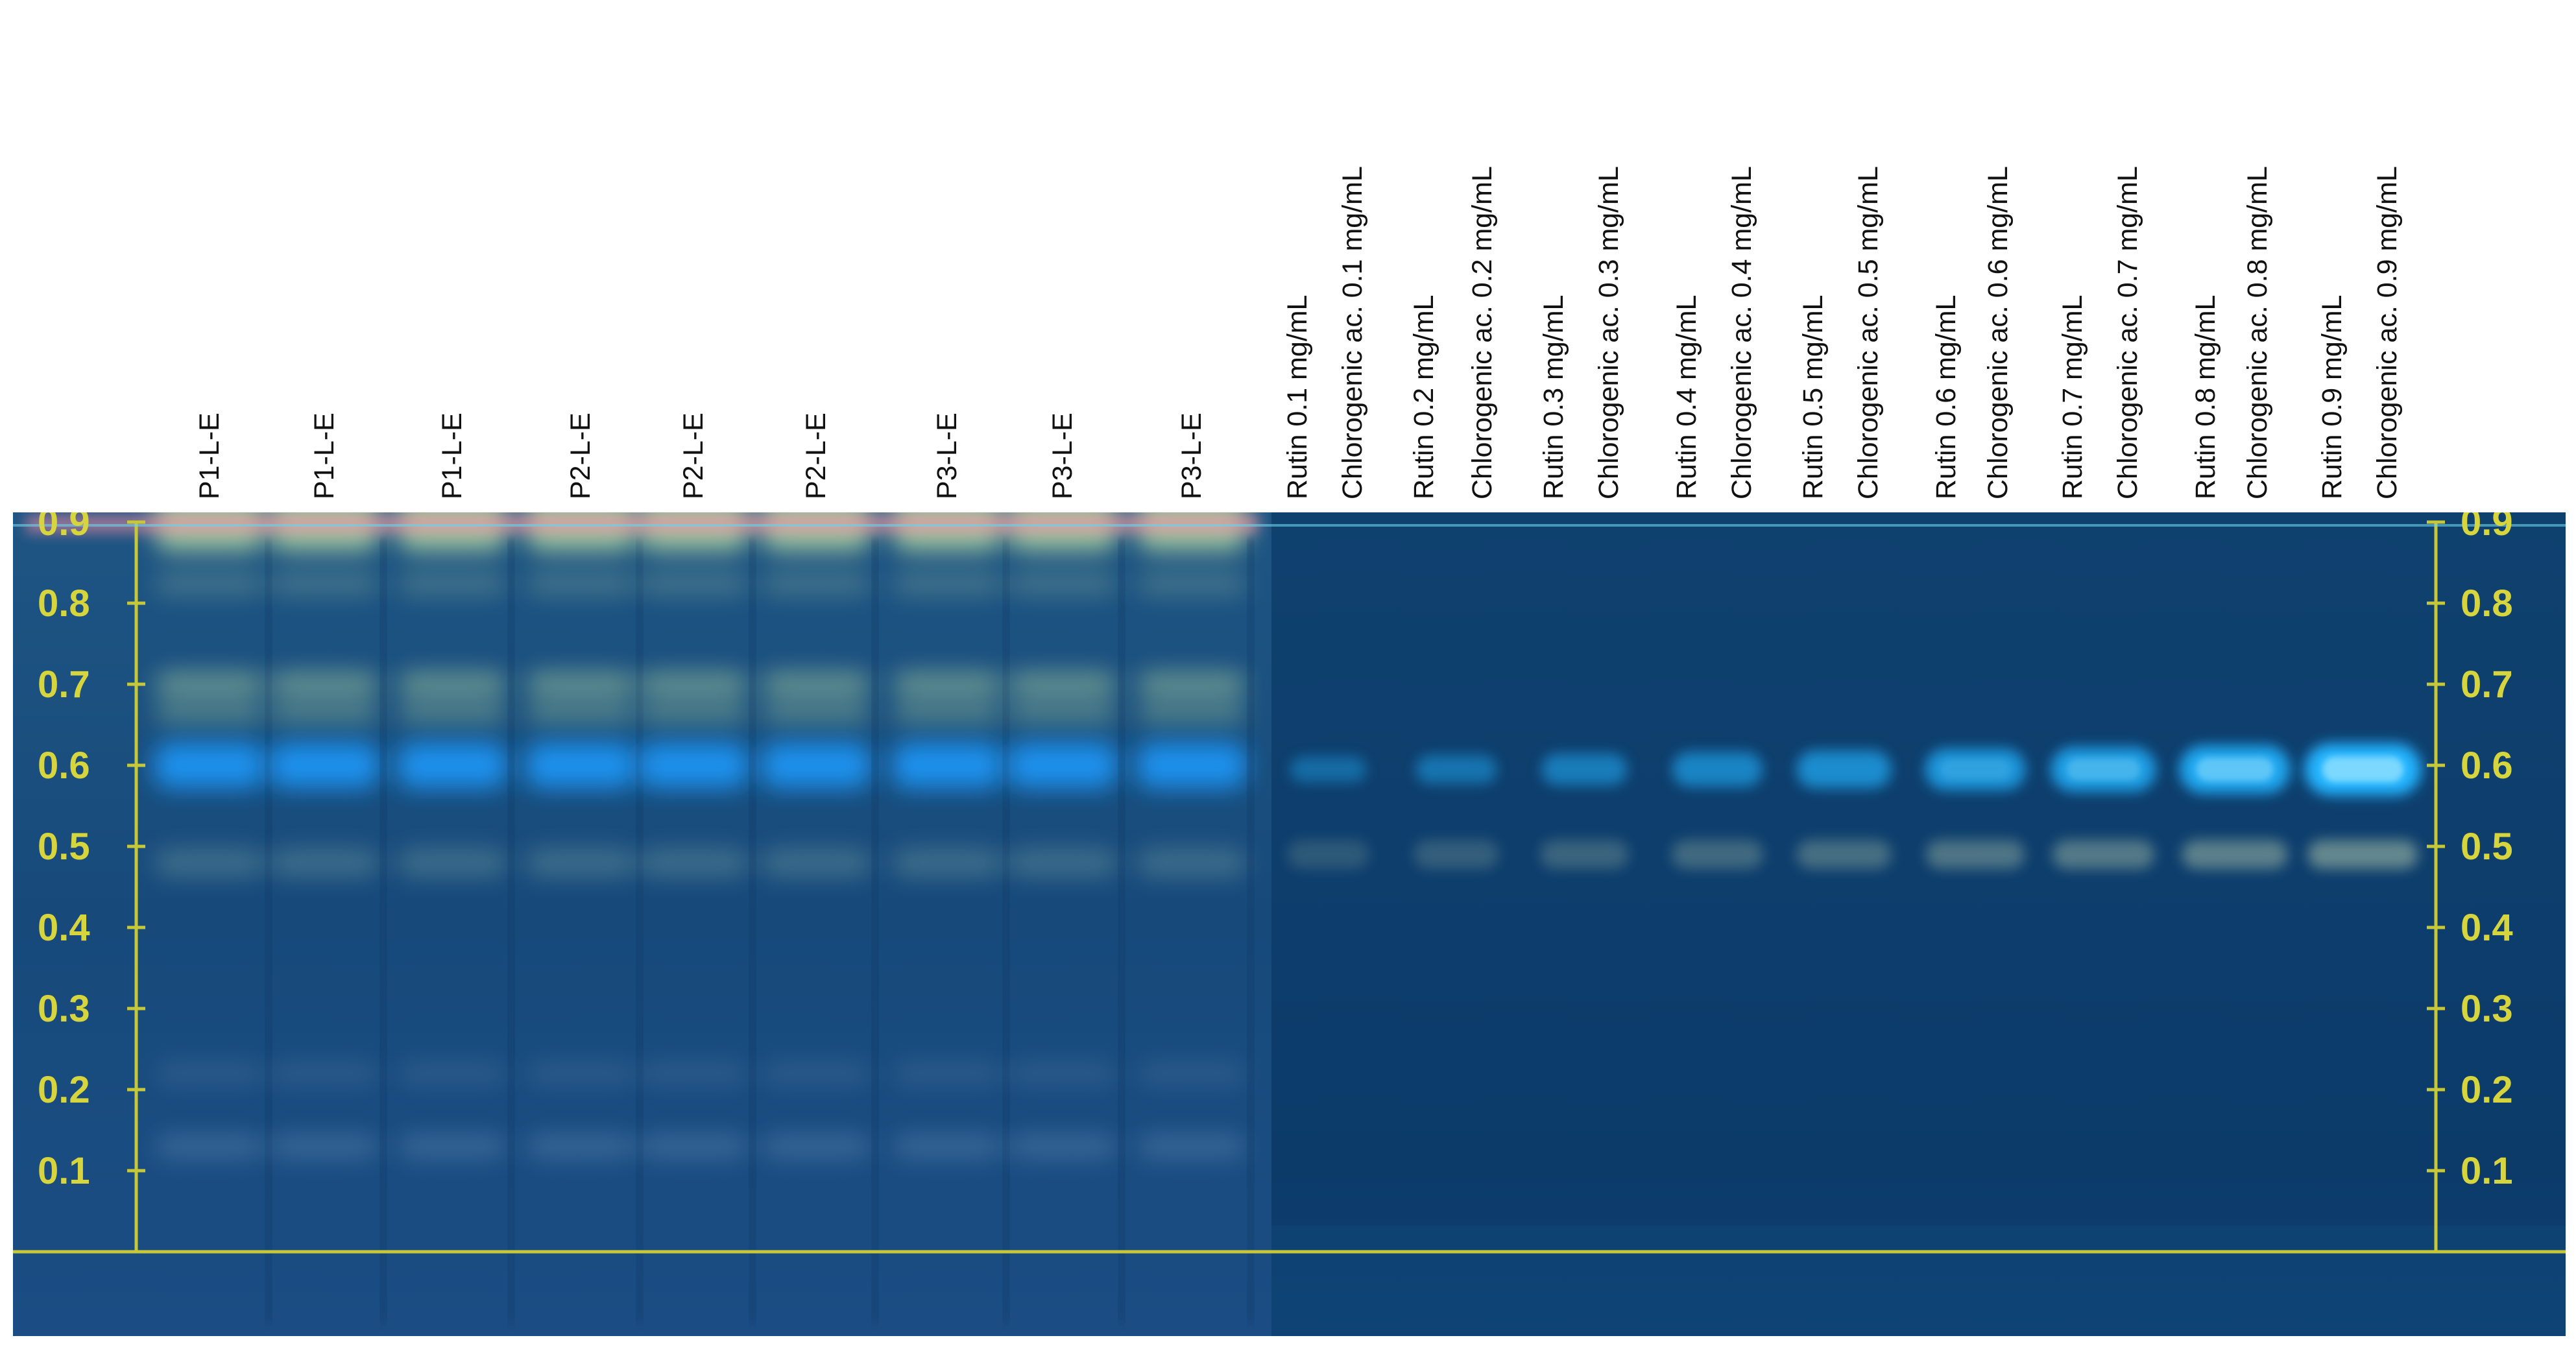 The height and width of the screenshot is (1362, 2576). What do you see at coordinates (2487, 528) in the screenshot?
I see `rf-tick-label-right: 0.9` at bounding box center [2487, 528].